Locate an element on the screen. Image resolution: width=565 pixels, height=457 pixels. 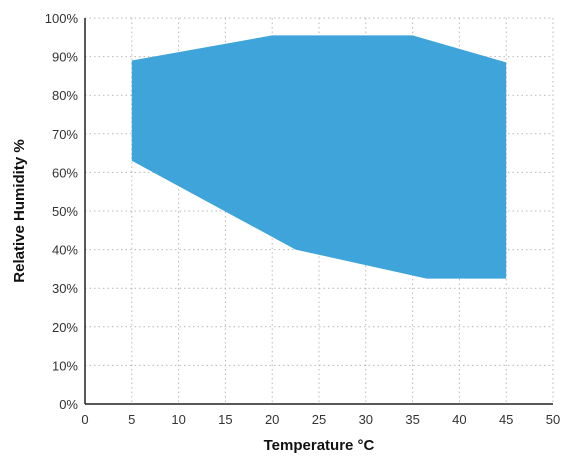
x-tick-label: 0 is located at coordinates (84, 419).